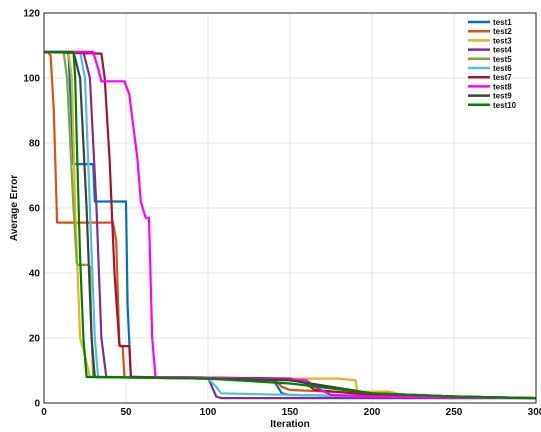  Describe the element at coordinates (502, 77) in the screenshot. I see `legend-label: test7` at that location.